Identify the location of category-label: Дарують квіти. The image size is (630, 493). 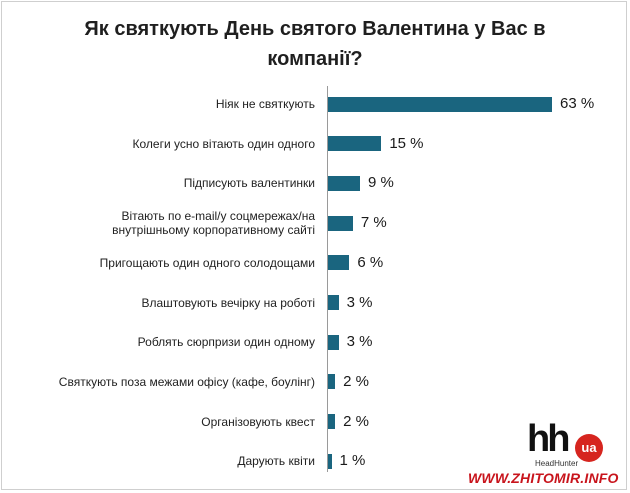
(185, 461).